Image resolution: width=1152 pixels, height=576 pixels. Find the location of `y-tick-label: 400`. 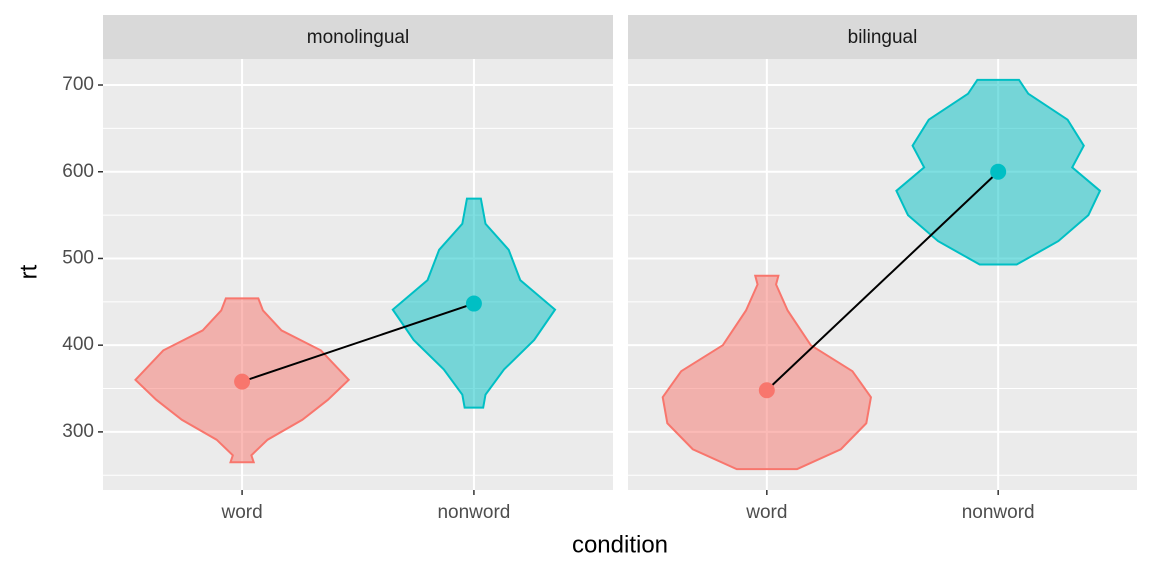

y-tick-label: 400 is located at coordinates (78, 344).